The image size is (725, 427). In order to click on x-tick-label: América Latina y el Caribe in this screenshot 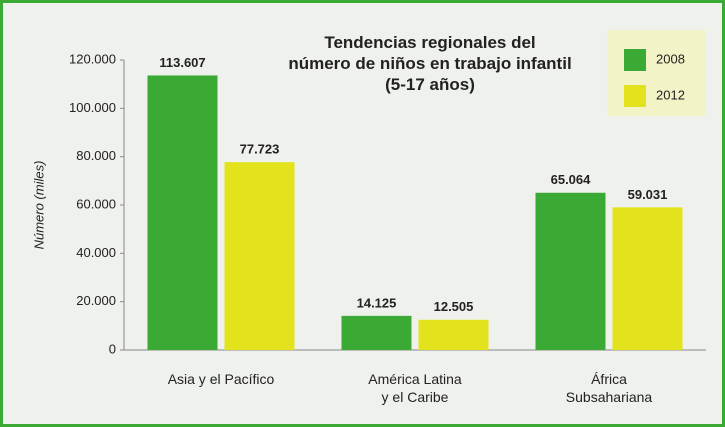, I will do `click(415, 388)`.